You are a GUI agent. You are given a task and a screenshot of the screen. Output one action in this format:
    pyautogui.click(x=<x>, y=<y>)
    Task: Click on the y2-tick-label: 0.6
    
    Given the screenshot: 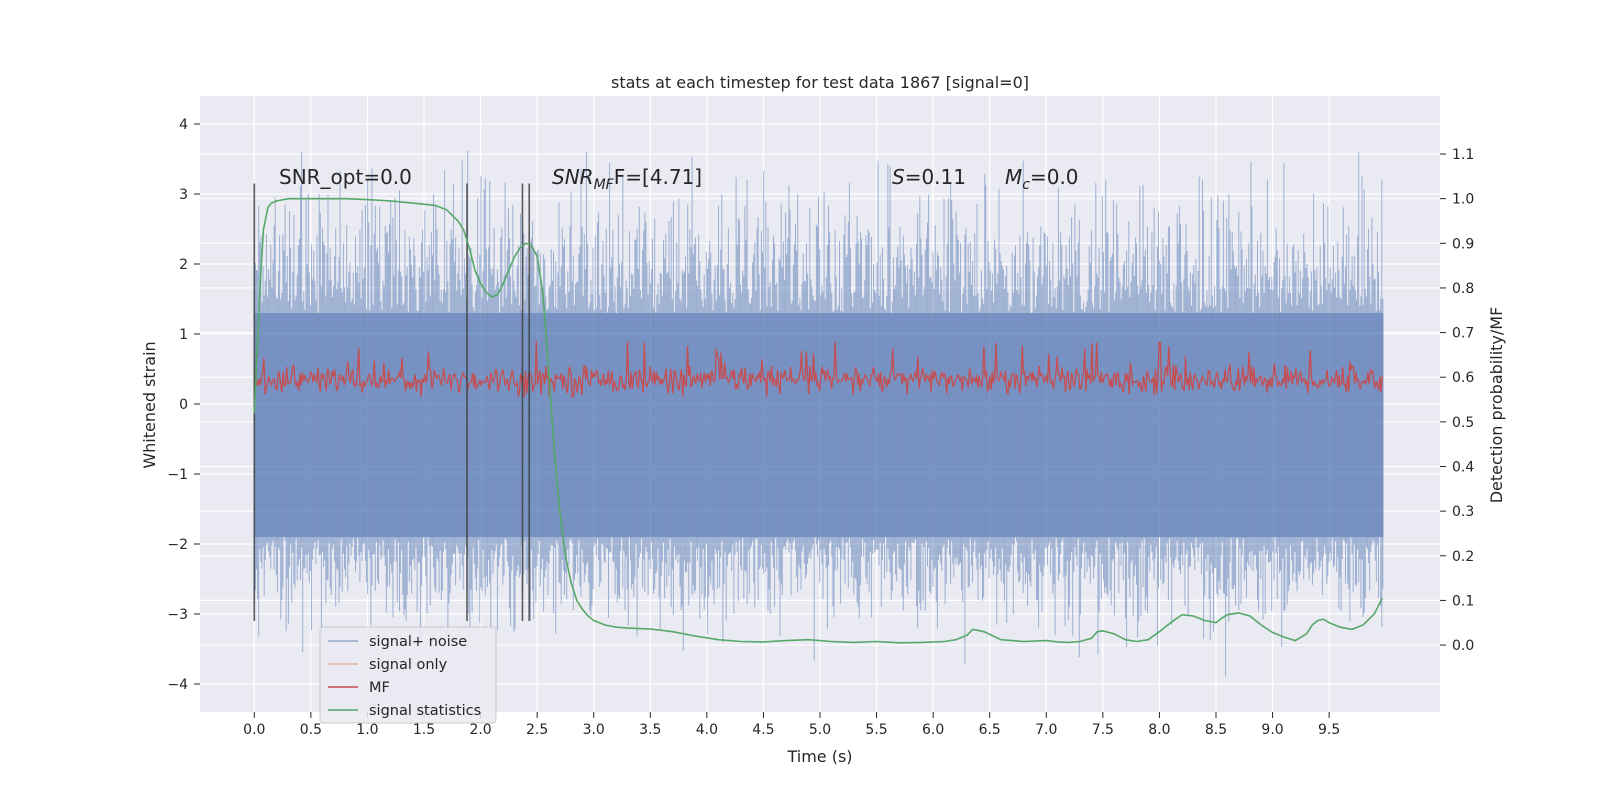 What is the action you would take?
    pyautogui.click(x=1463, y=378)
    